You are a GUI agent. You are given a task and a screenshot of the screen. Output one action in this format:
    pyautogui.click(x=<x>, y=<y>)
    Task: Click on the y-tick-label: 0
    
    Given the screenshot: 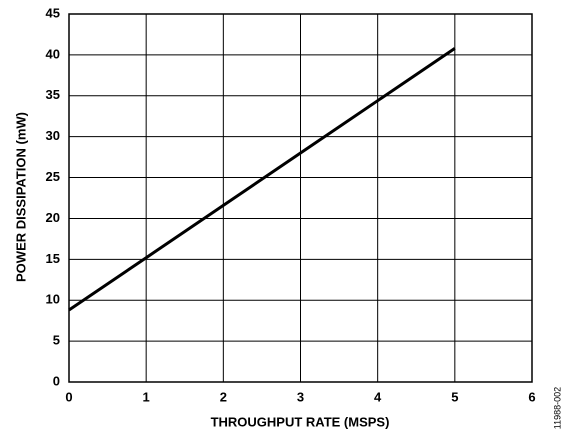 What is the action you would take?
    pyautogui.click(x=56, y=380)
    